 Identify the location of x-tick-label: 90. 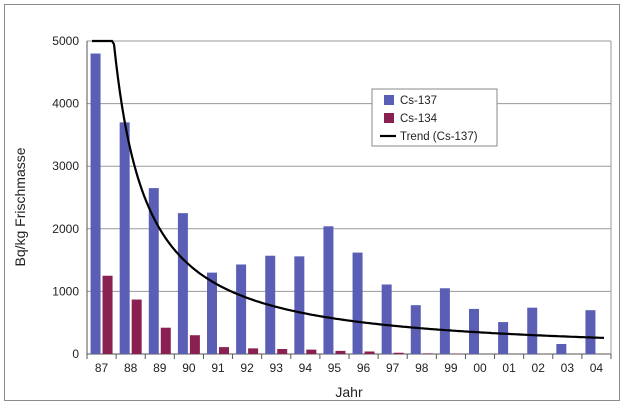
(189, 368).